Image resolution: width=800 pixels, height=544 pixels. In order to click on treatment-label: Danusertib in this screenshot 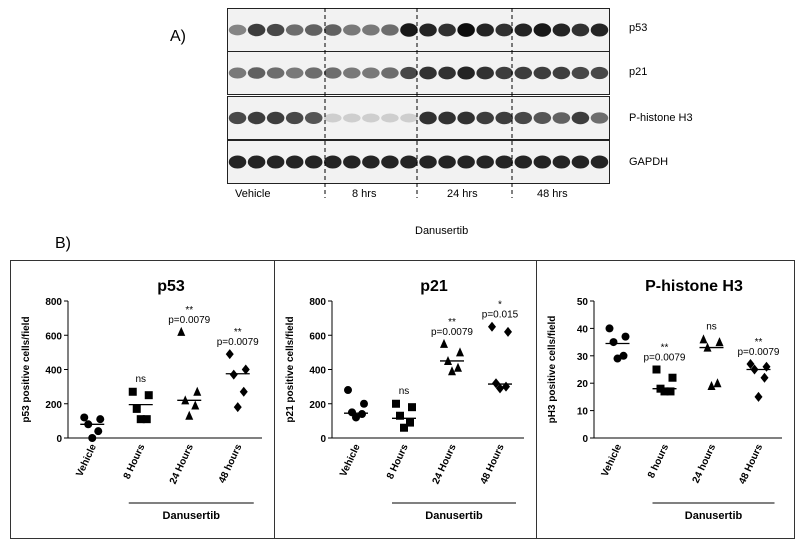, I will do `click(442, 231)`.